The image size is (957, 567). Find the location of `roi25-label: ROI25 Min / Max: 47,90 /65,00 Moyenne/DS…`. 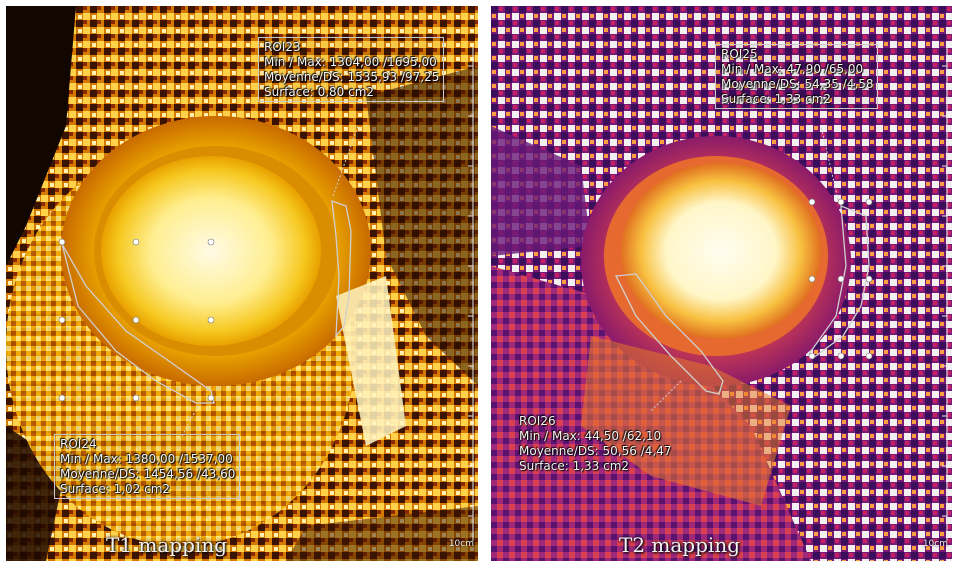

roi25-label: ROI25 Min / Max: 47,90 /65,00 Moyenne/DS… is located at coordinates (797, 76).